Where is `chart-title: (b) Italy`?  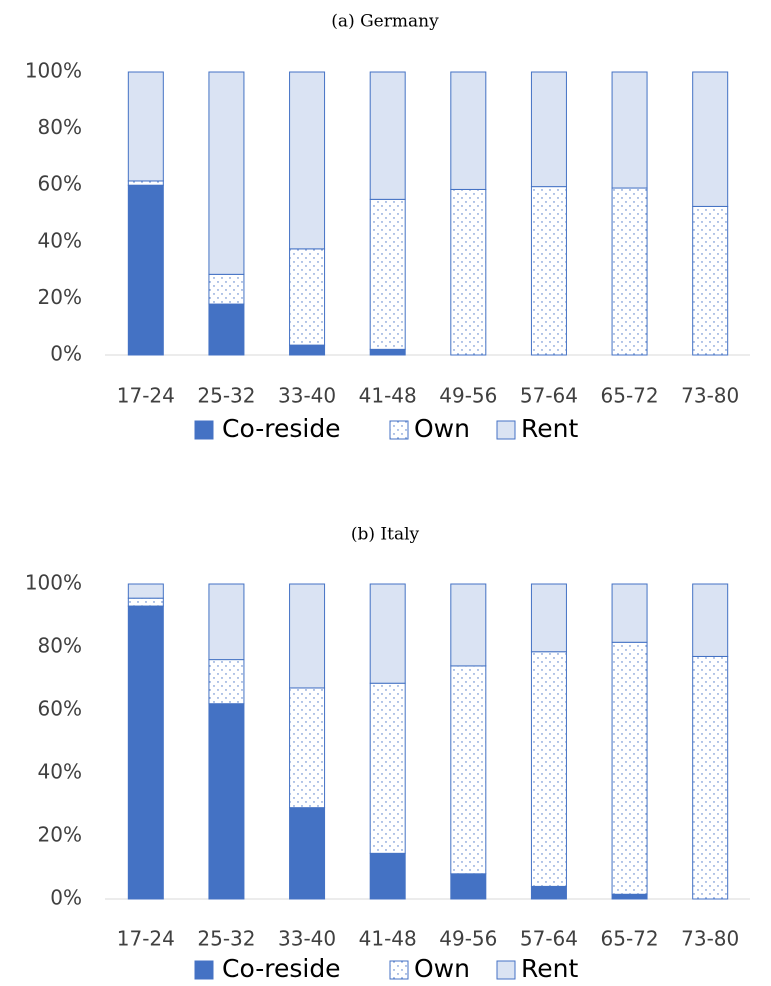
chart-title: (b) Italy is located at coordinates (385, 535).